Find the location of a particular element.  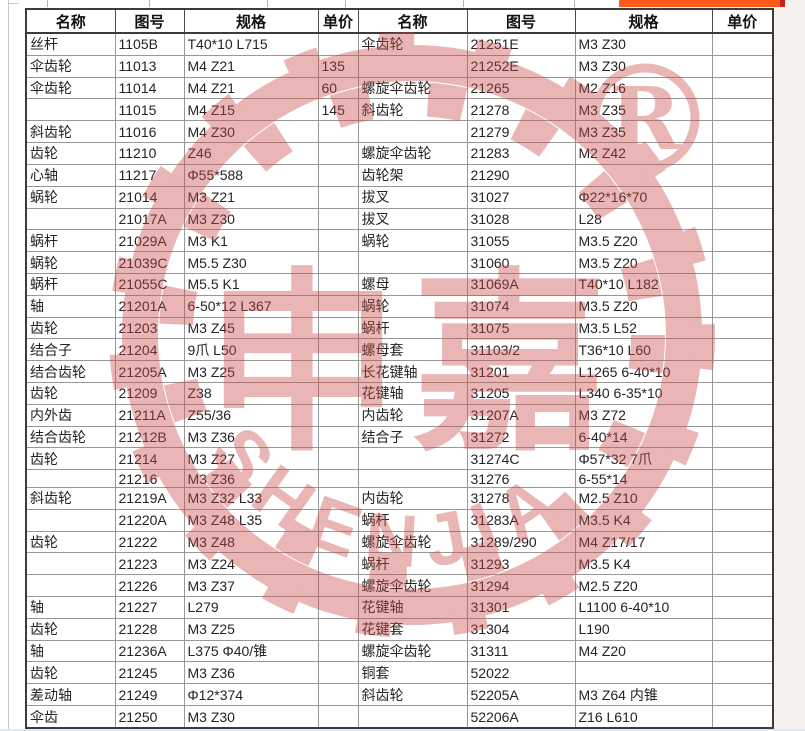

cell-name-left: 结合齿轮 is located at coordinates (70, 372).